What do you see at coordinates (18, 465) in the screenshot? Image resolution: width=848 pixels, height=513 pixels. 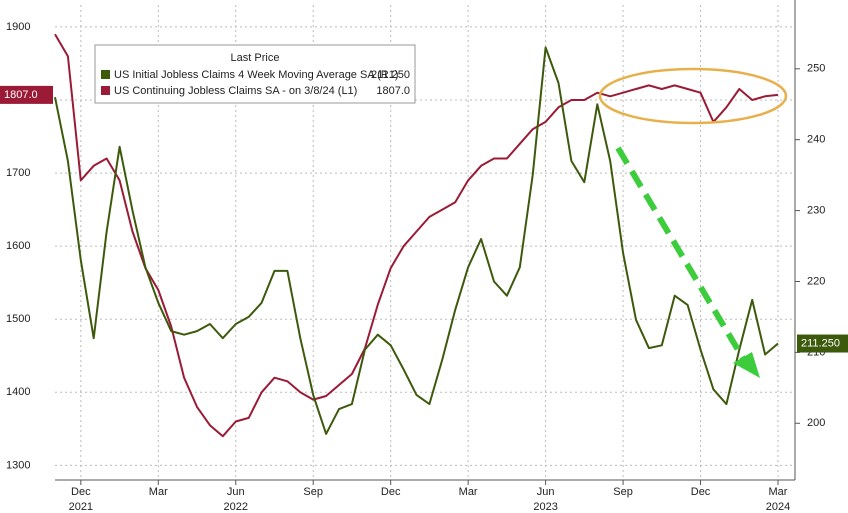 I see `y-tick-label: 1300` at bounding box center [18, 465].